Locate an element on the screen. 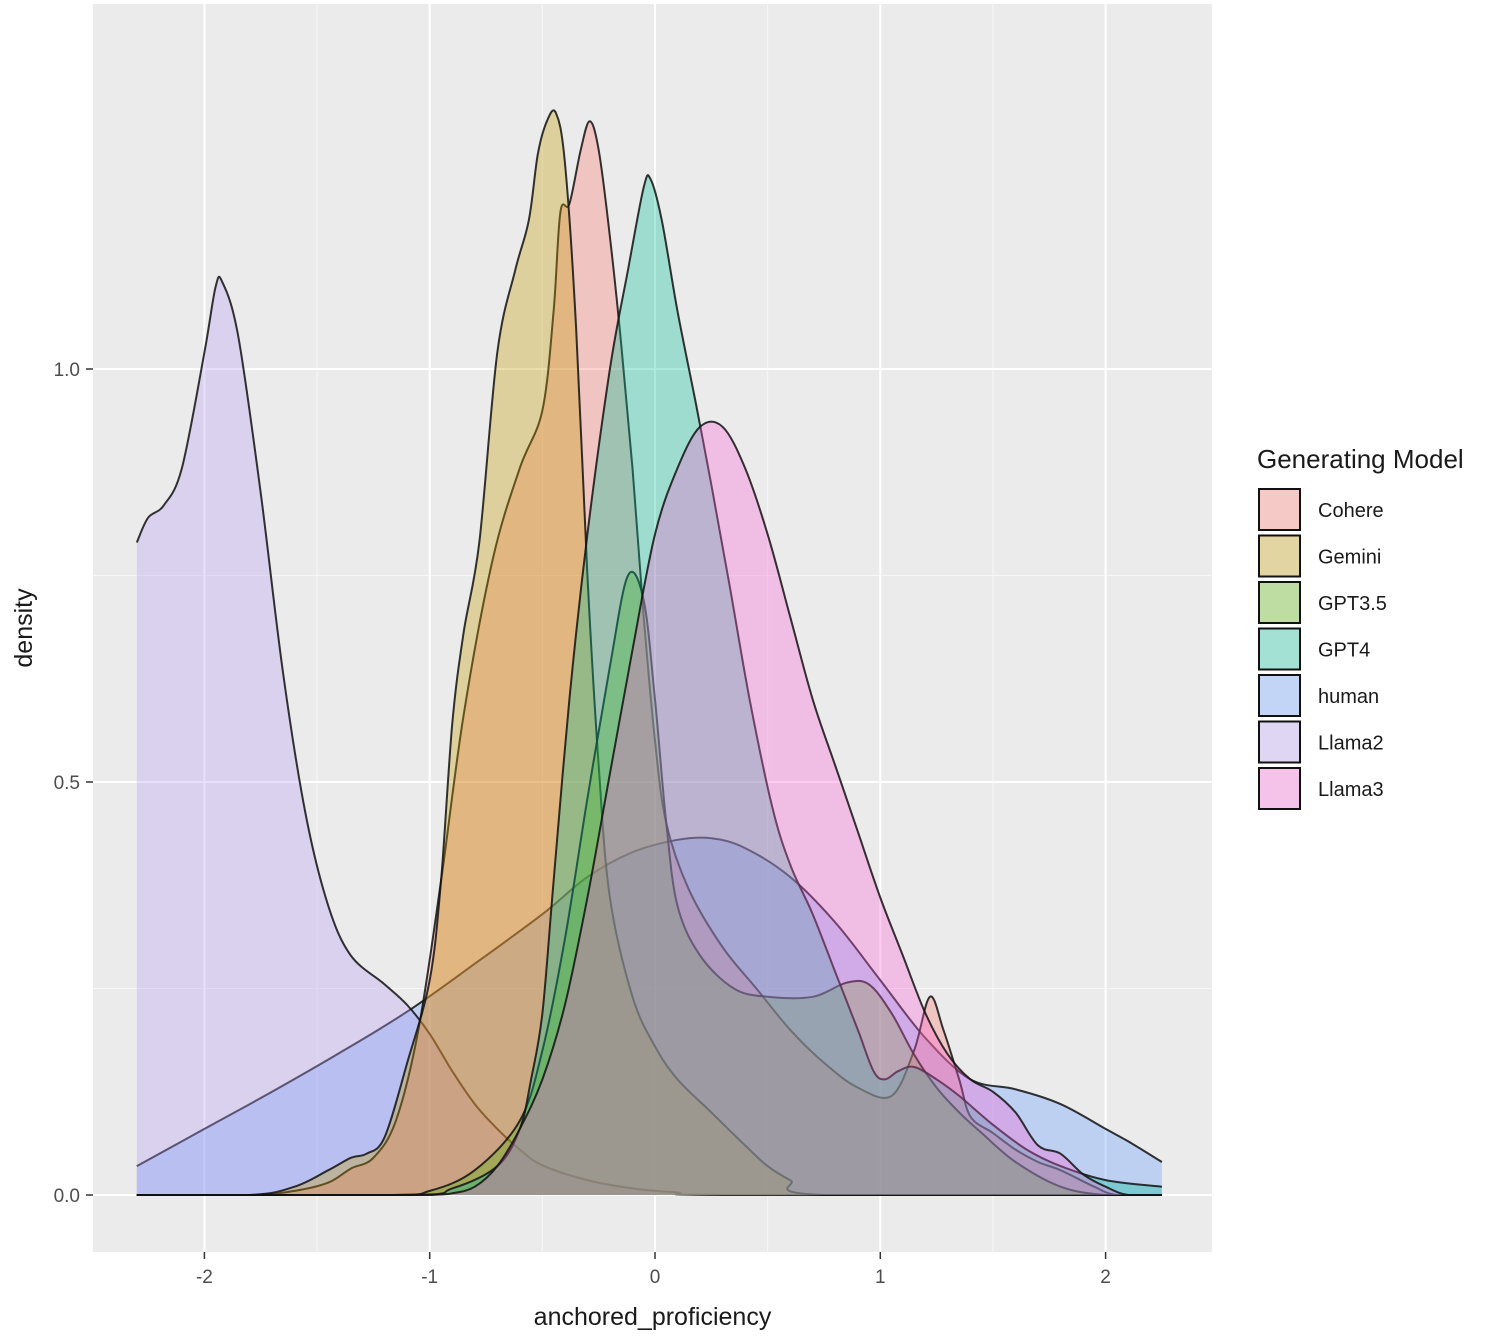 The image size is (1510, 1340). y-axis: 0.0 0.5 1.0 is located at coordinates (73, 783).